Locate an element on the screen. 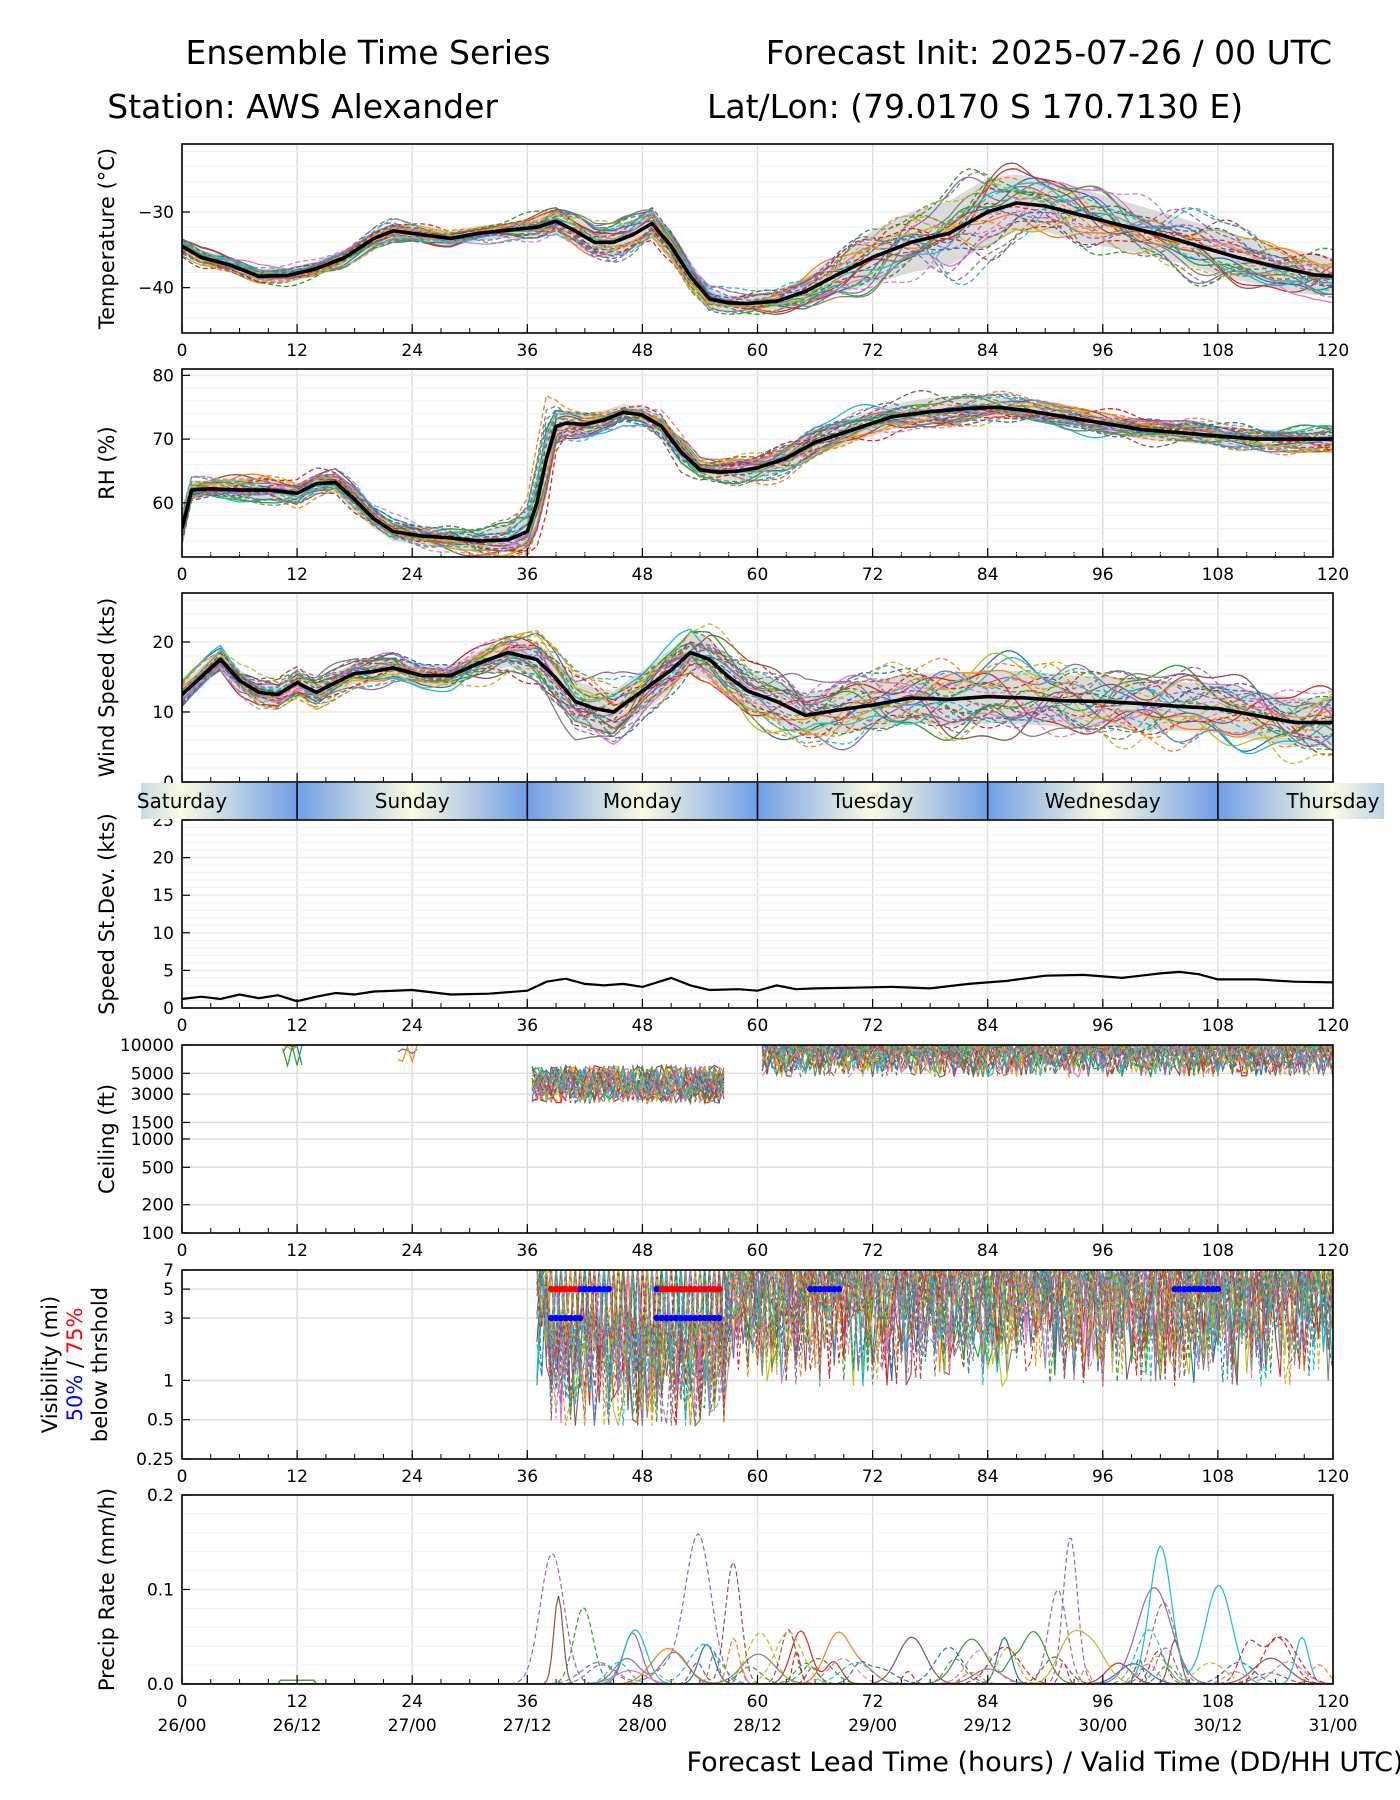 The width and height of the screenshot is (1400, 1800). station-name: Station: AWS Alexander is located at coordinates (302, 106).